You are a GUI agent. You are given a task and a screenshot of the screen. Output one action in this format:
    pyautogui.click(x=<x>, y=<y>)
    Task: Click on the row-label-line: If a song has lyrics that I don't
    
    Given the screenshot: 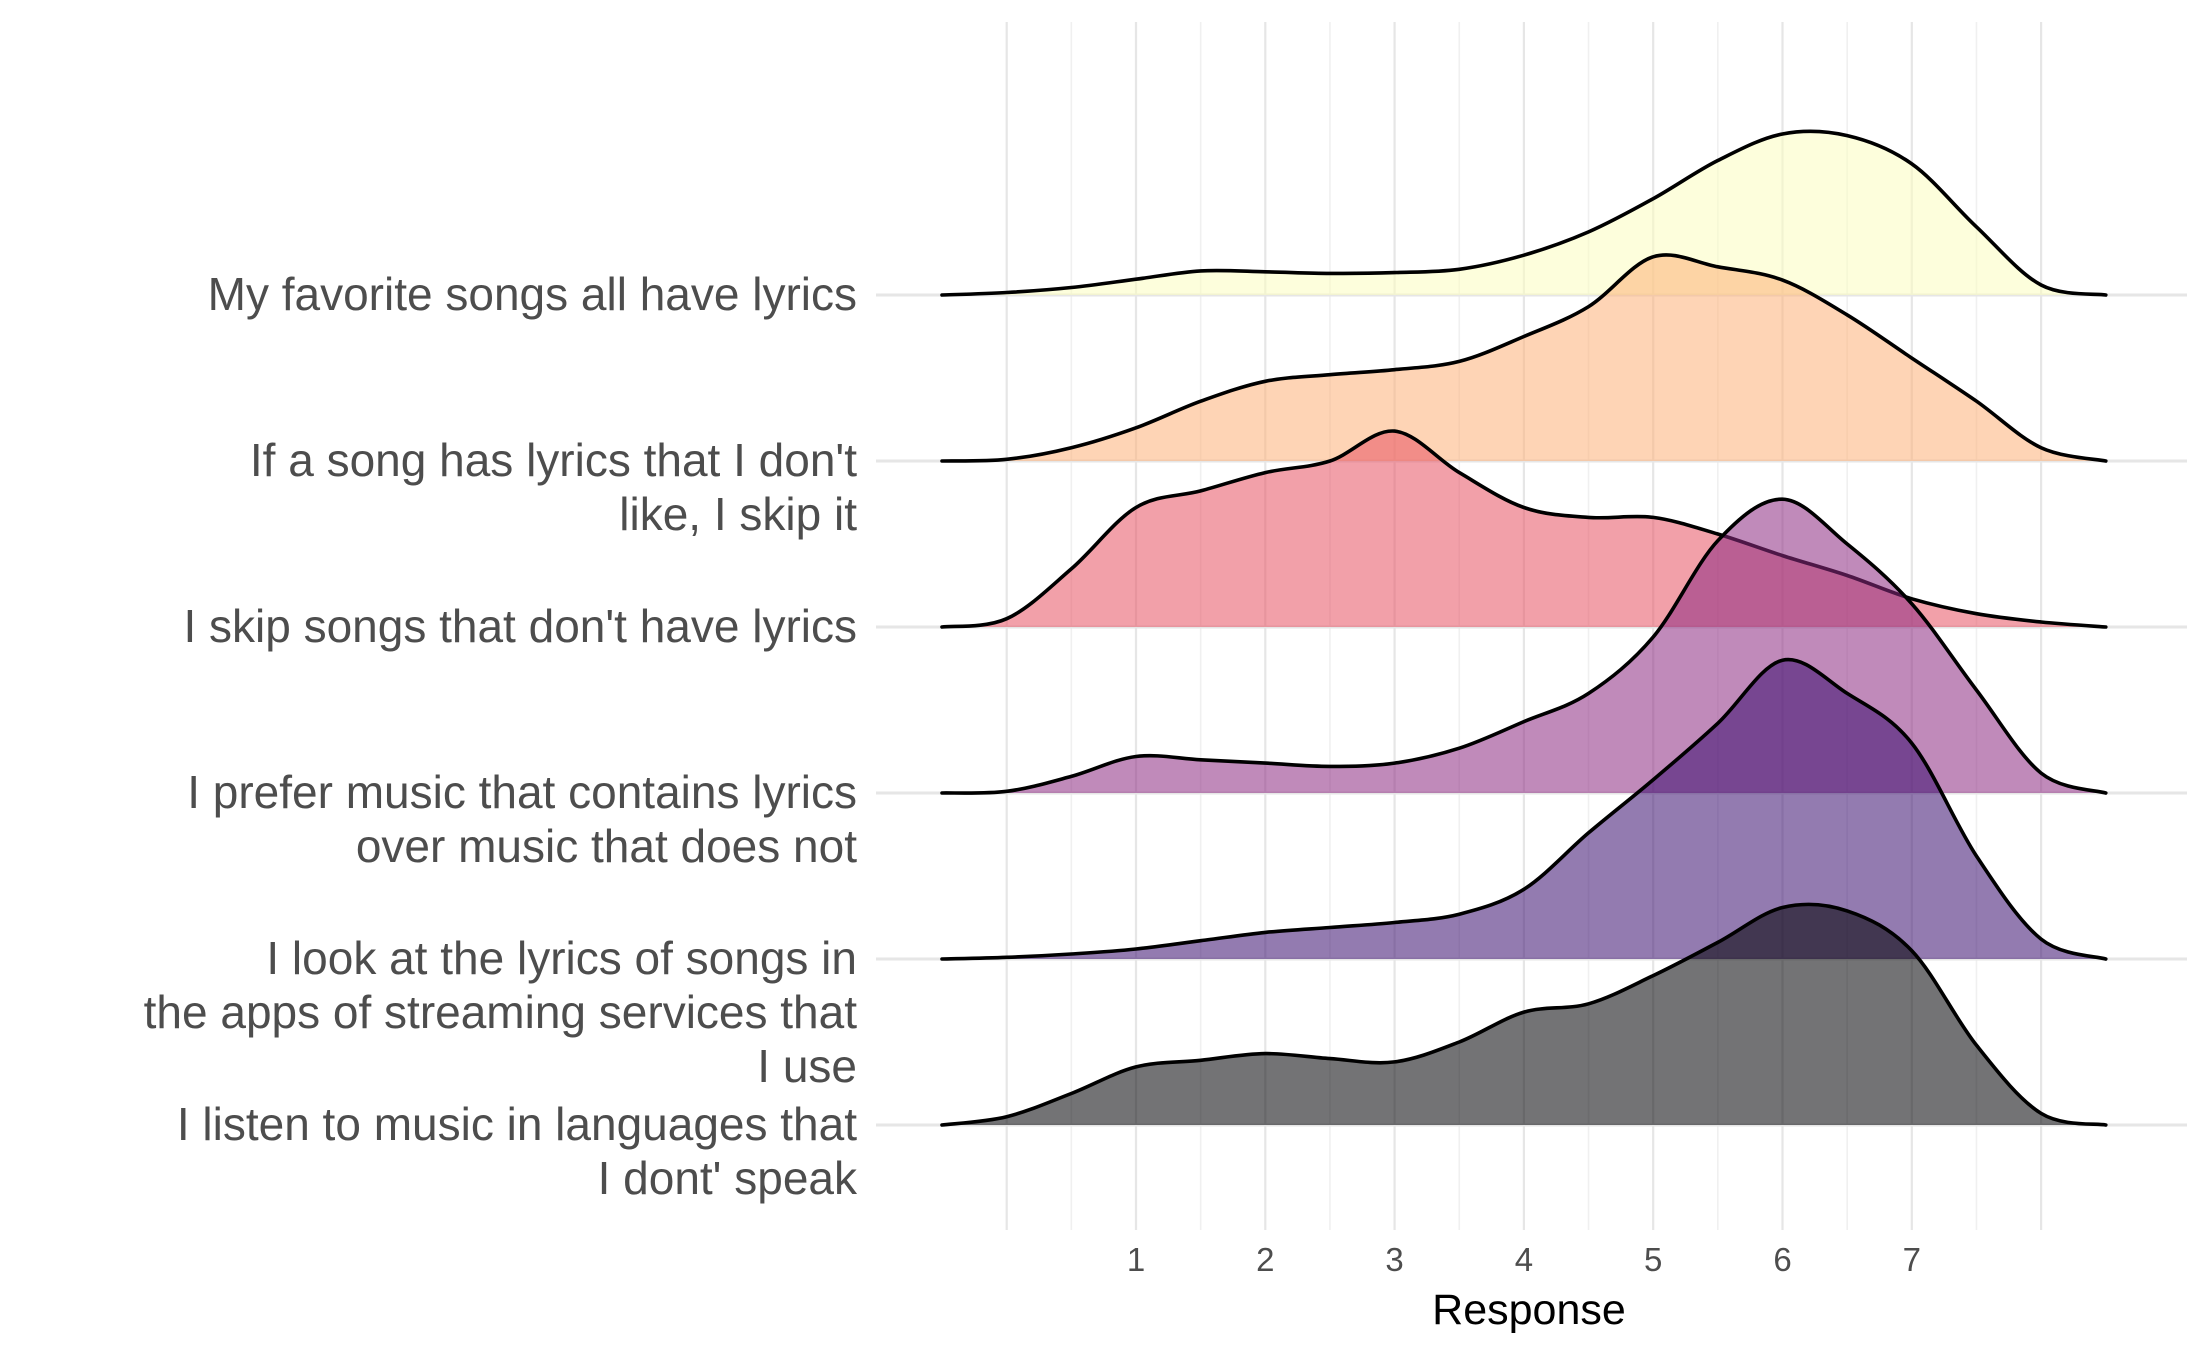 What is the action you would take?
    pyautogui.click(x=553, y=460)
    